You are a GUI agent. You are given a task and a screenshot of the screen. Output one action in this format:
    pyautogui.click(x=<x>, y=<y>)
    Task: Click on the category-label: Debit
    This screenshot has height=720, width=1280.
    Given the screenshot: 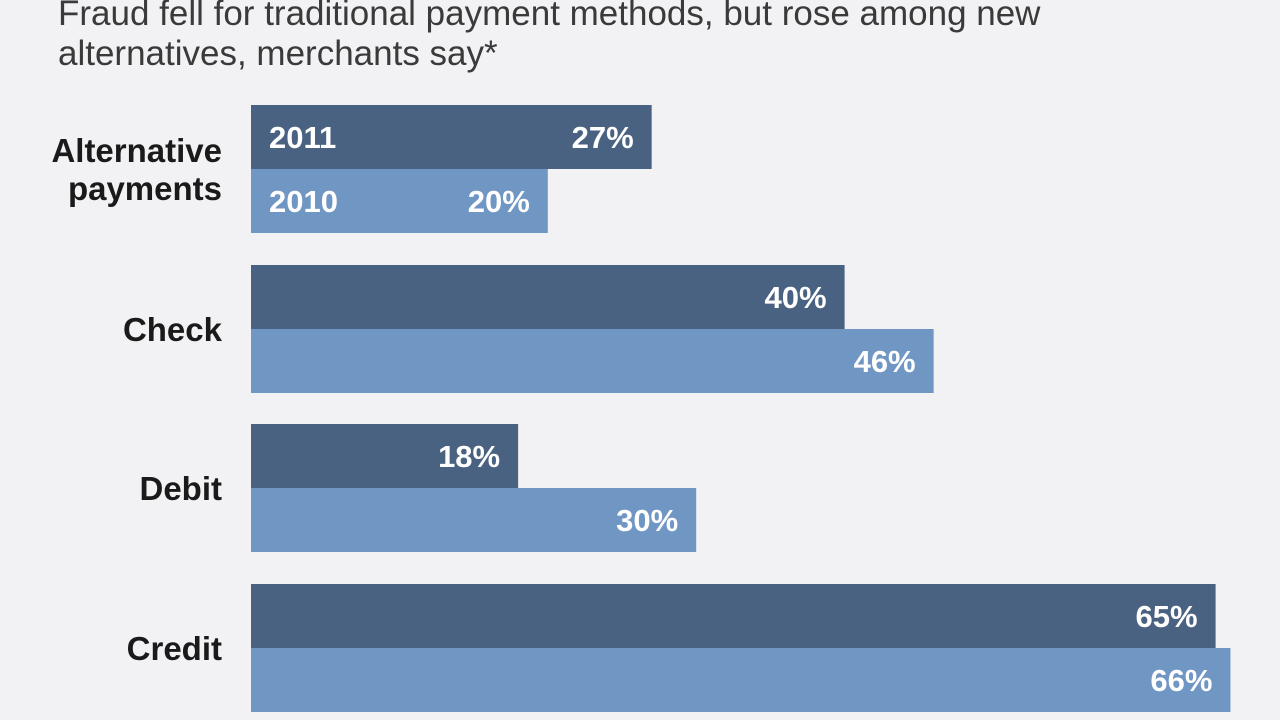 What is the action you would take?
    pyautogui.click(x=181, y=488)
    